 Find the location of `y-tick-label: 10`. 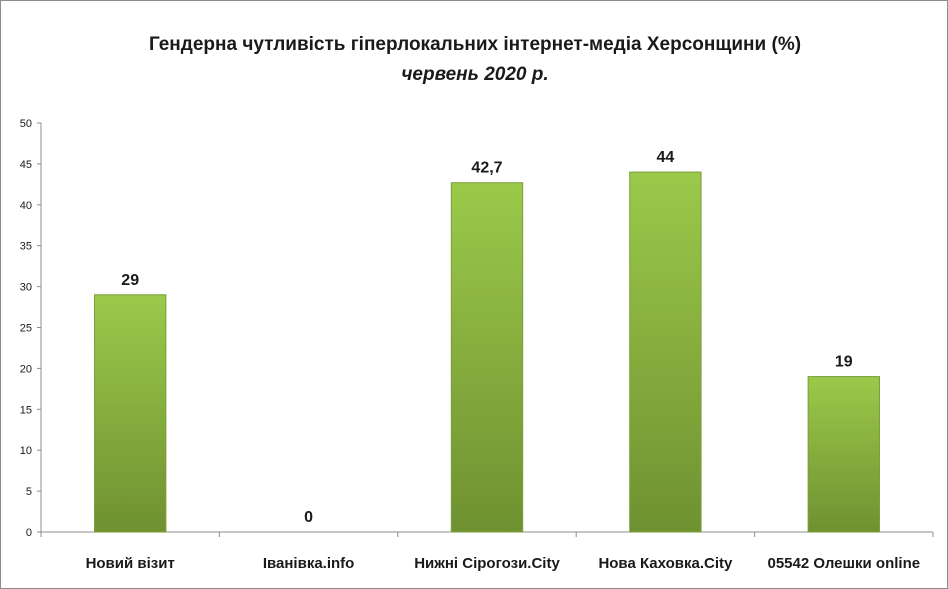

y-tick-label: 10 is located at coordinates (26, 451).